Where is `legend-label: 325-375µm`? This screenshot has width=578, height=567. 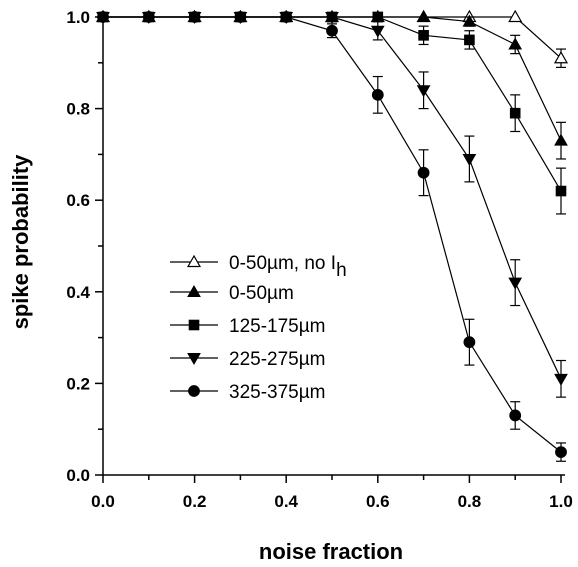
legend-label: 325-375µm is located at coordinates (277, 392).